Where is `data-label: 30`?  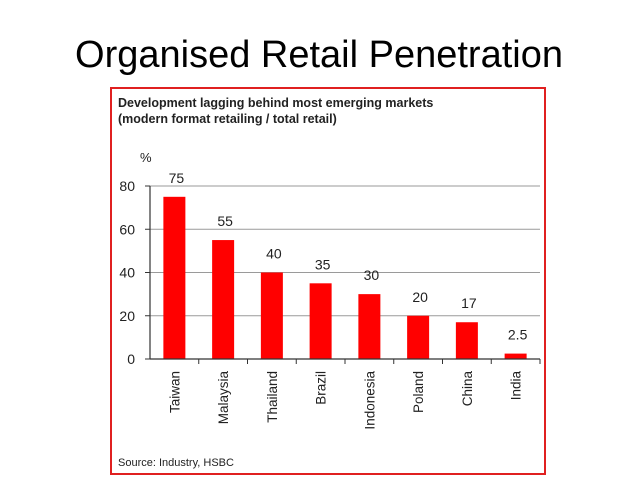
data-label: 30 is located at coordinates (372, 275).